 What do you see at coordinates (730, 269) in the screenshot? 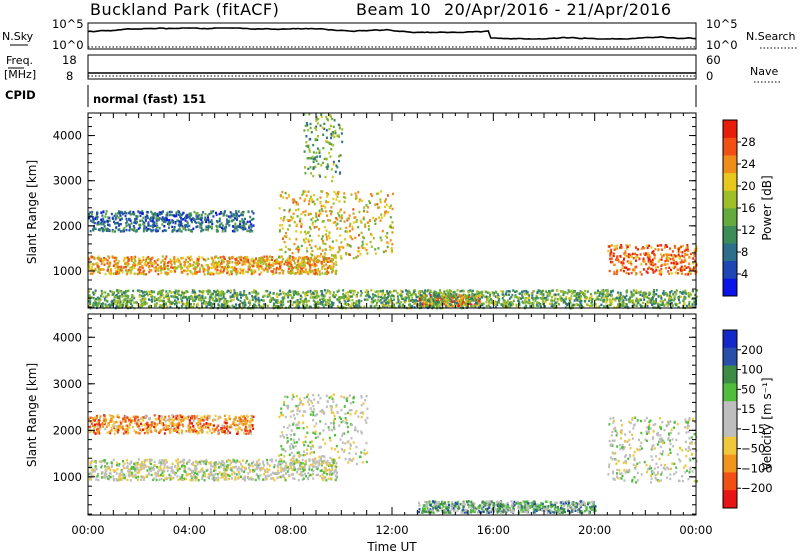
I see `colorbar-swatch` at bounding box center [730, 269].